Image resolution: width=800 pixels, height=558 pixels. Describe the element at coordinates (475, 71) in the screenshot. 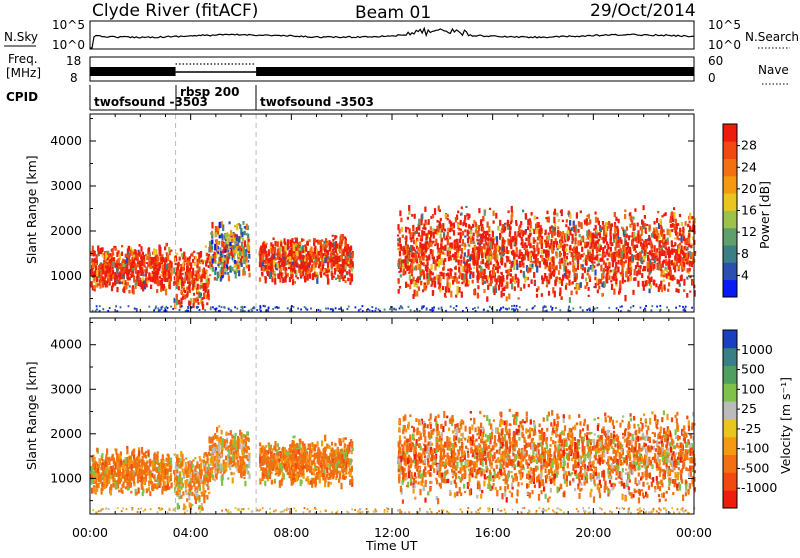

I see `freq-trace-band` at that location.